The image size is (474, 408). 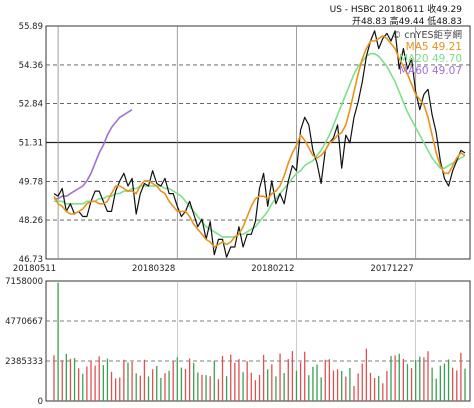 I want to click on header-line-2: 开48.83 高49.44 低48.83, so click(x=407, y=21).